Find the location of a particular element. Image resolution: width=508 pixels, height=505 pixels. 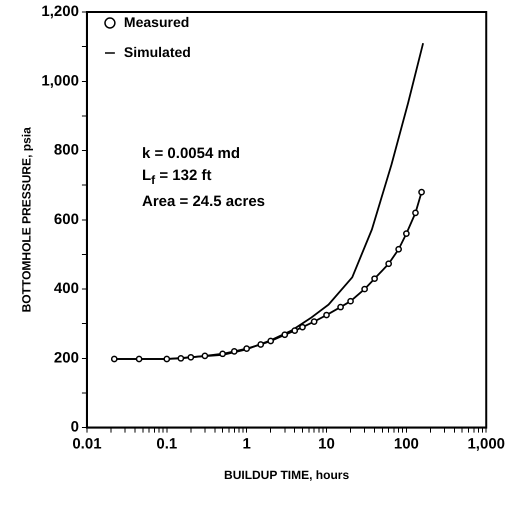

annotation: k = 0.0054 md is located at coordinates (191, 154).